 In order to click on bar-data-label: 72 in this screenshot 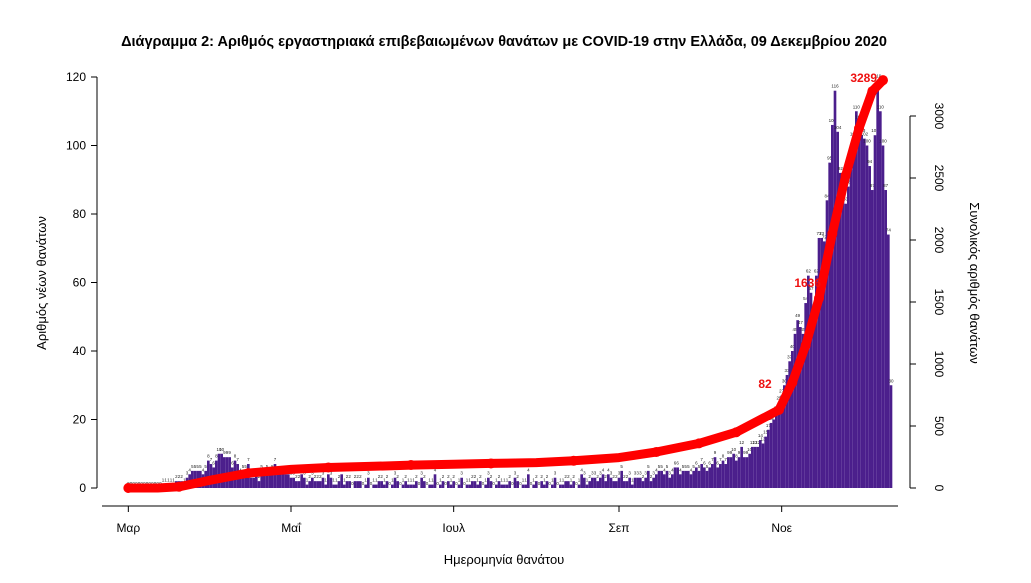, I will do `click(825, 236)`.